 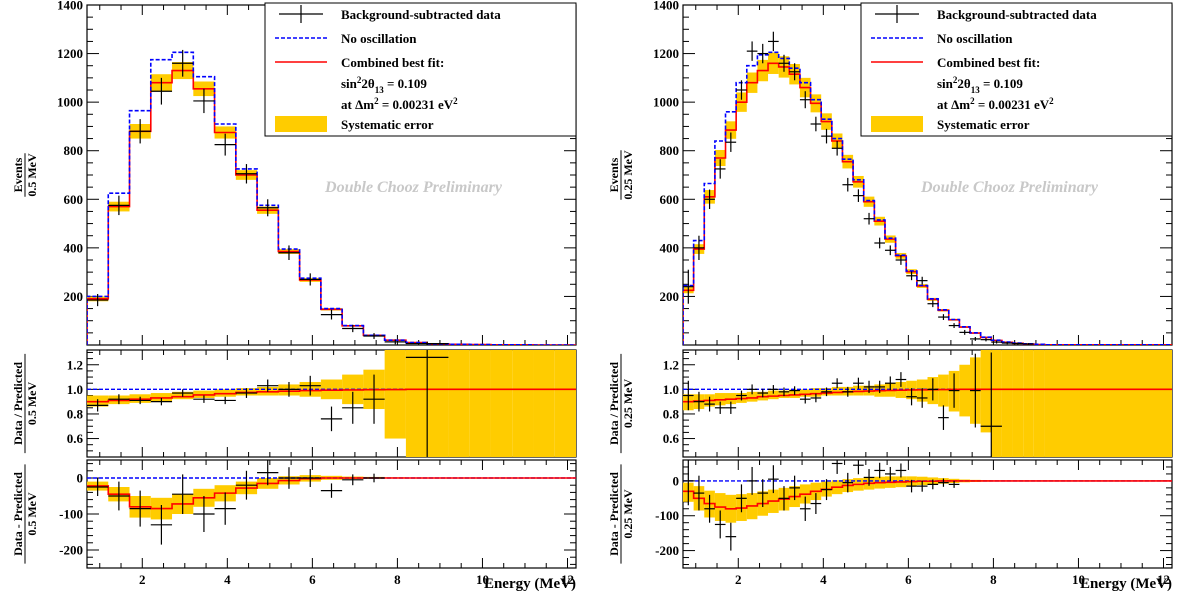 I want to click on y-title-top: Data - Predicted, so click(x=614, y=514).